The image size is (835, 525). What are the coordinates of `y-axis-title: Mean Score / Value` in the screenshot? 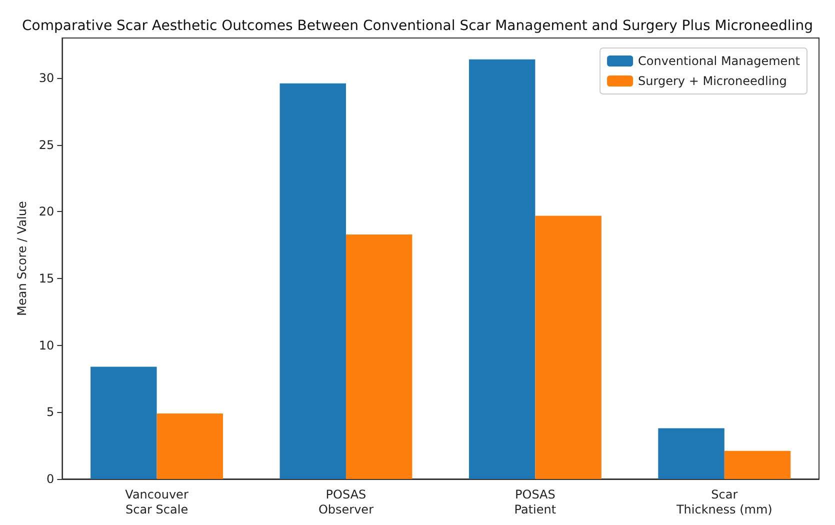 It's located at (22, 258).